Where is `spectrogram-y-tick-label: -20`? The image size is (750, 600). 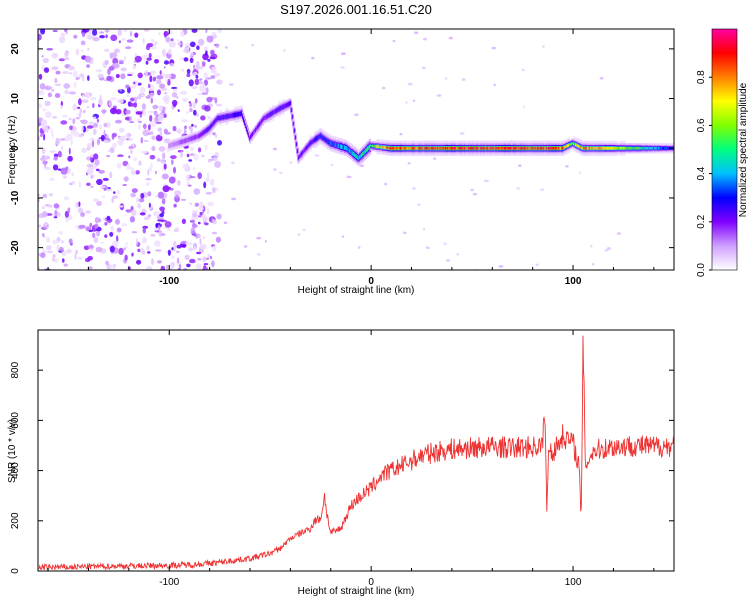
spectrogram-y-tick-label: -20 is located at coordinates (15, 247).